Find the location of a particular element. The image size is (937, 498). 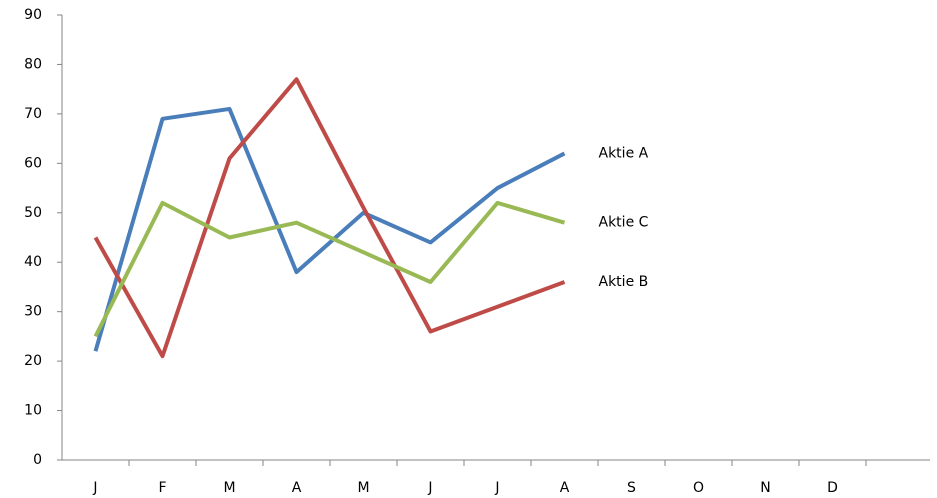

y-tick-label: 60 is located at coordinates (33, 163).